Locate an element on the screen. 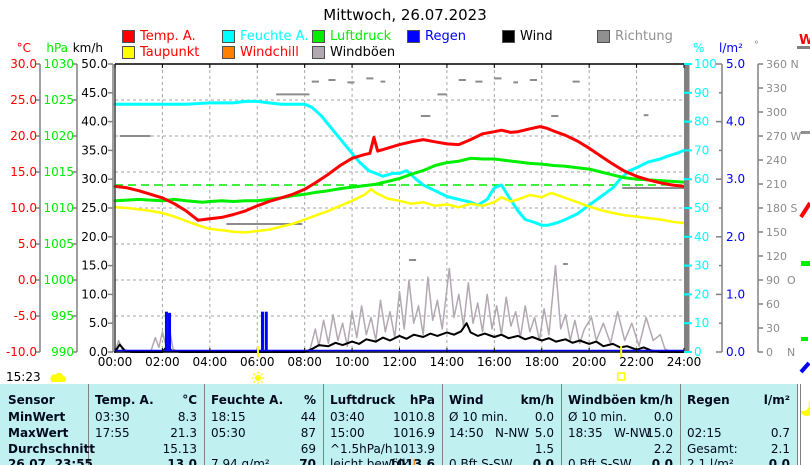 The width and height of the screenshot is (810, 465). table-column-unit: °C is located at coordinates (189, 400).